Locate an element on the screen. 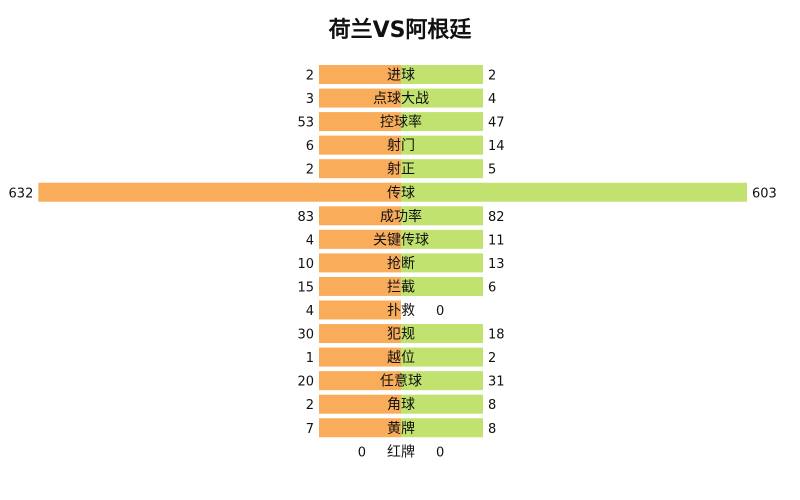 The image size is (800, 500). category-label: 关键传球 is located at coordinates (401, 240).